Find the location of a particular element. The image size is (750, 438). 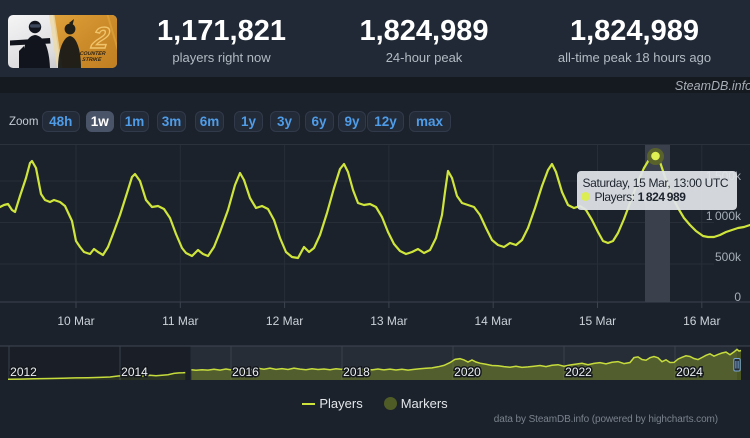

svg-text: 2020 is located at coordinates (467, 372).